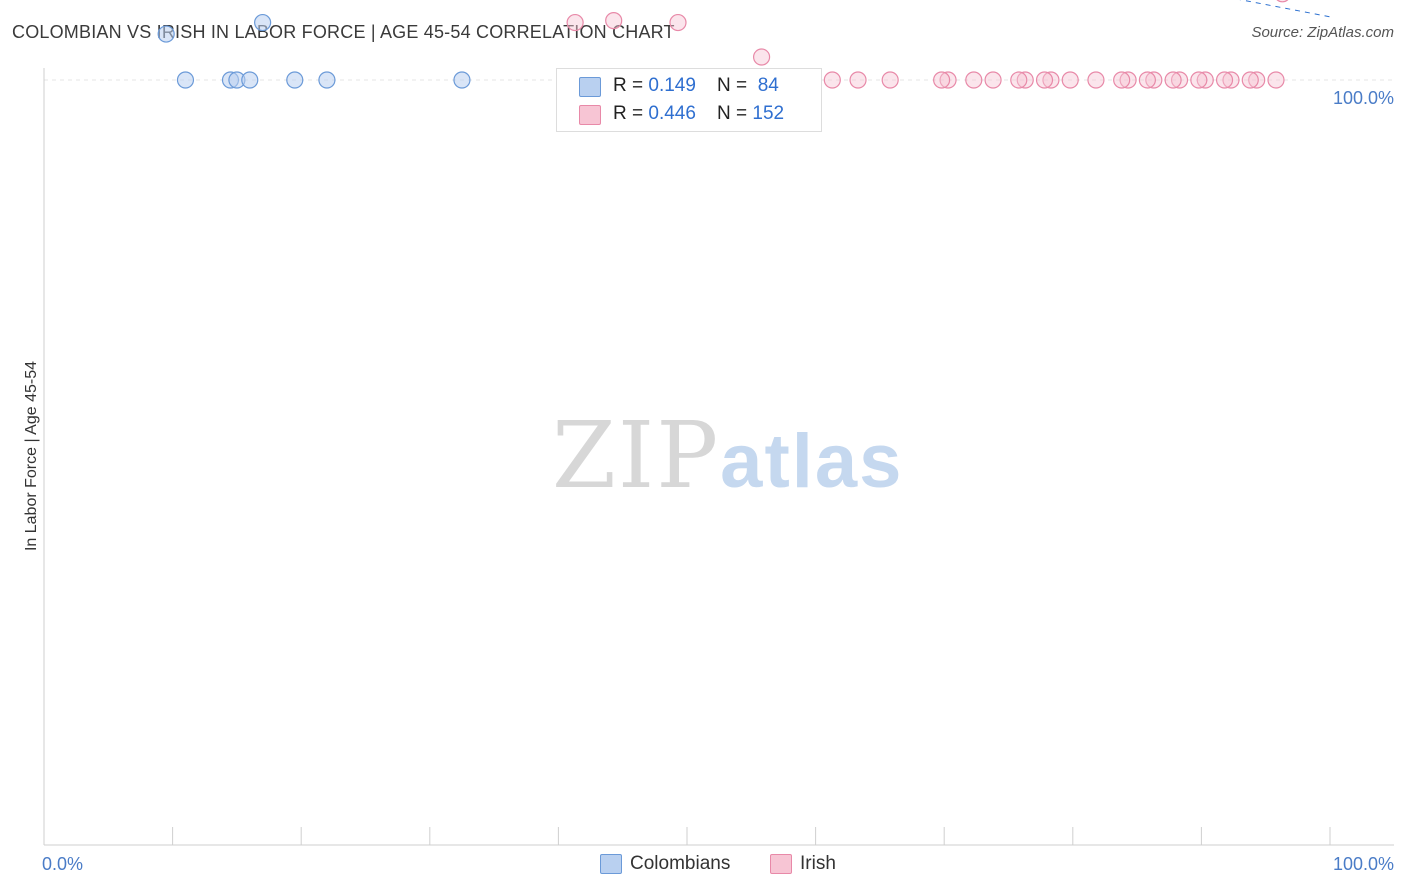  Describe the element at coordinates (812, 461) in the screenshot. I see `watermark-atlas: atlas` at that location.